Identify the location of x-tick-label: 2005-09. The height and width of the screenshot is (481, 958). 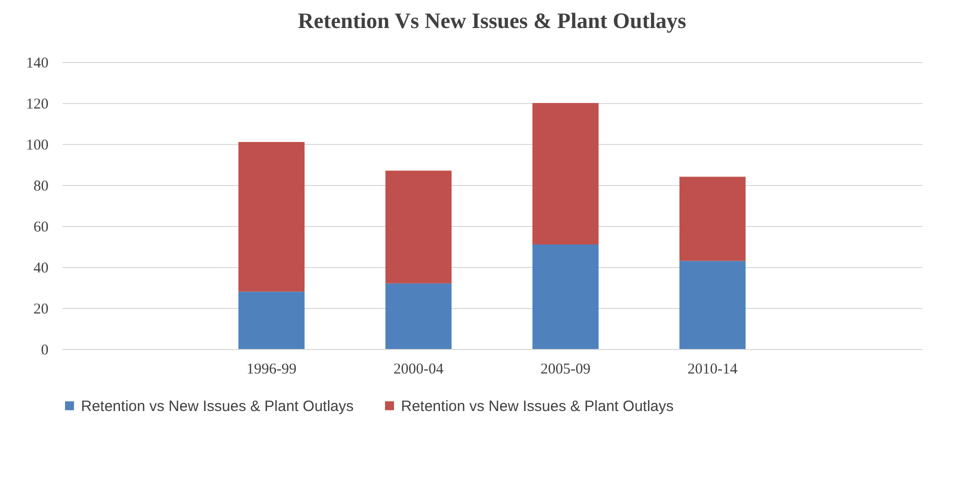
(565, 370).